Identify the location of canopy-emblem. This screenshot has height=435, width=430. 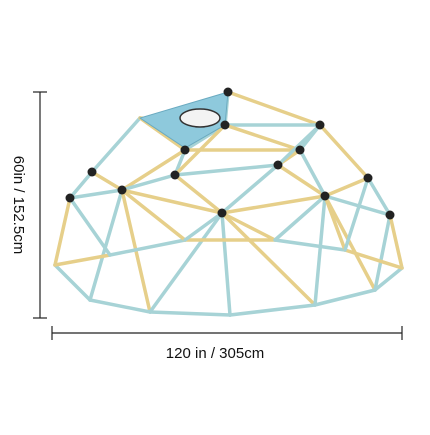
(200, 118).